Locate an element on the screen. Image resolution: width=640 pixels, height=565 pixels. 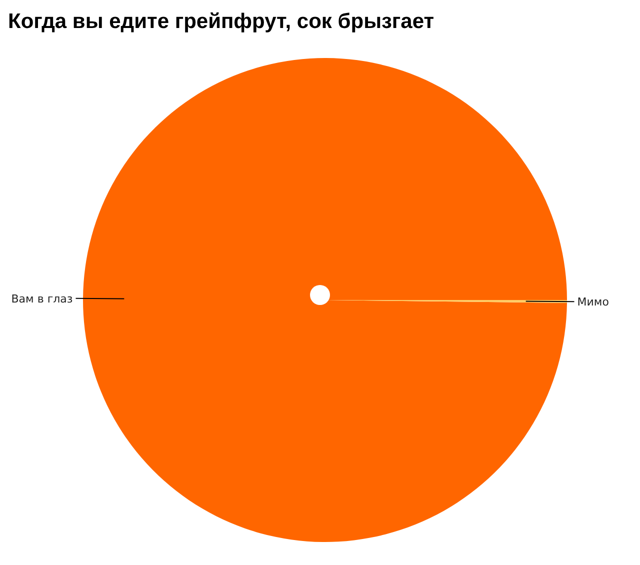
slice-label: Вам в глаз is located at coordinates (42, 299).